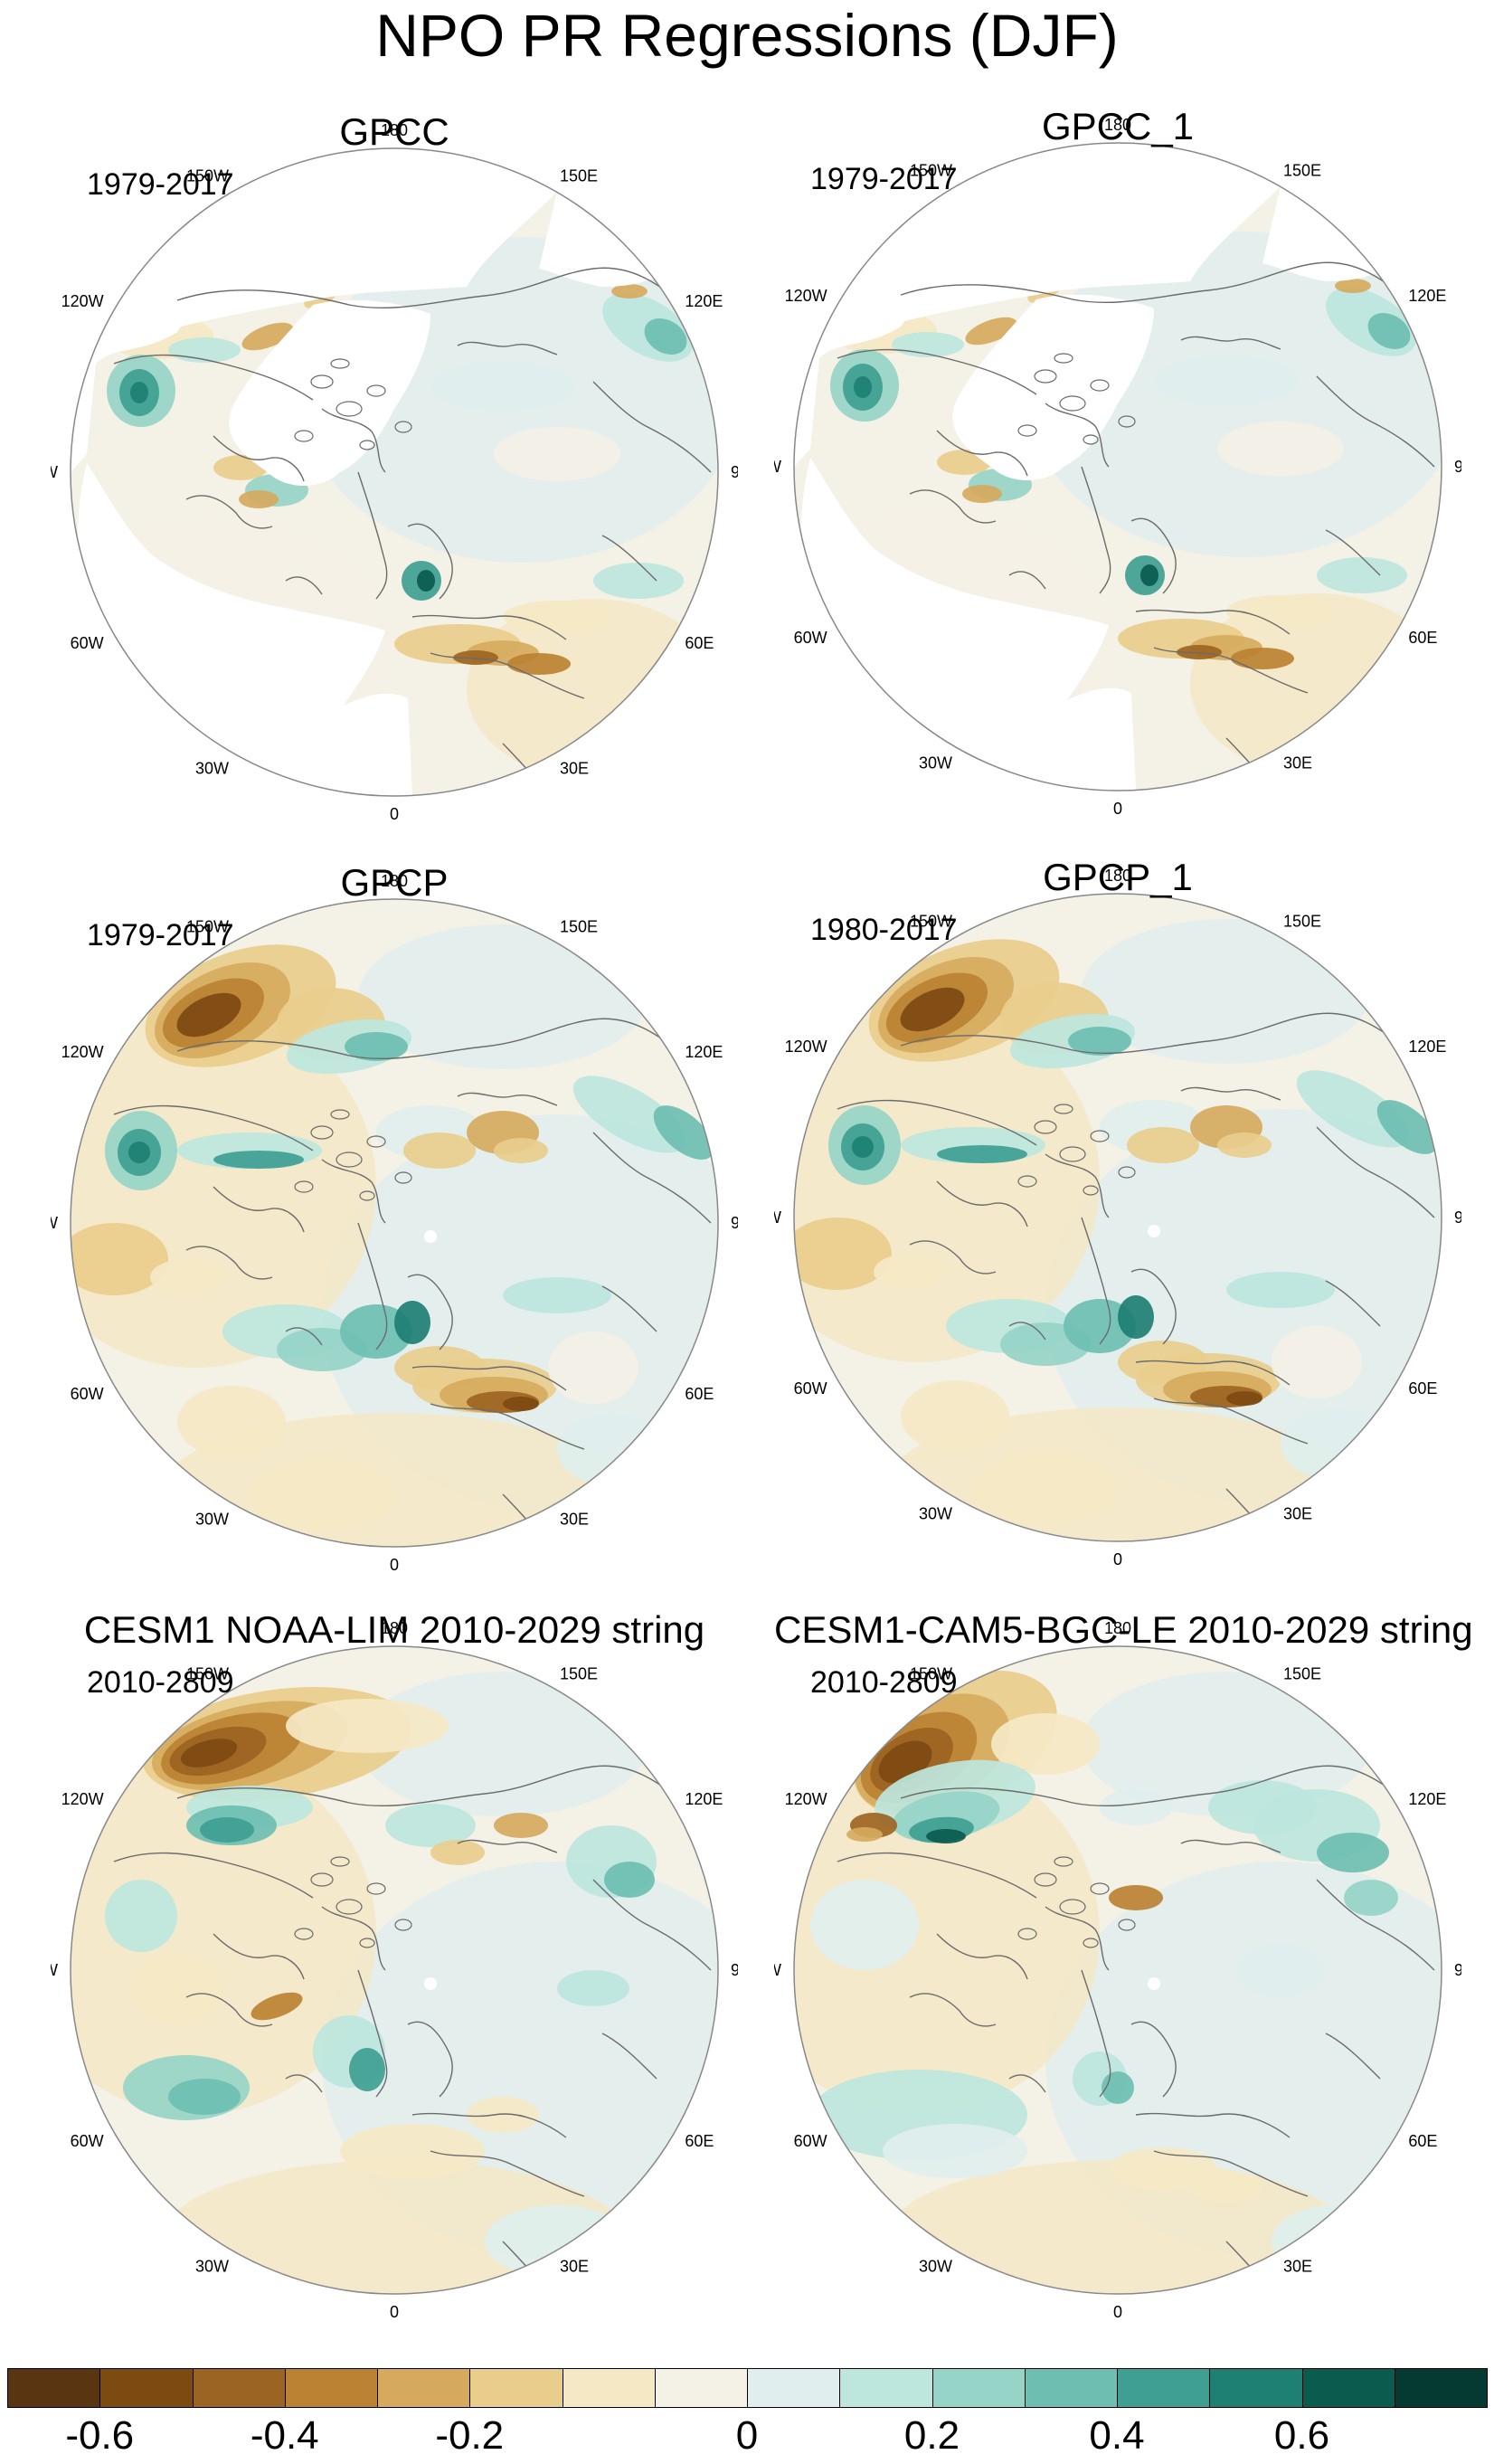 The width and height of the screenshot is (1494, 2464). I want to click on longitude-label: 90E, so click(1457, 1217).